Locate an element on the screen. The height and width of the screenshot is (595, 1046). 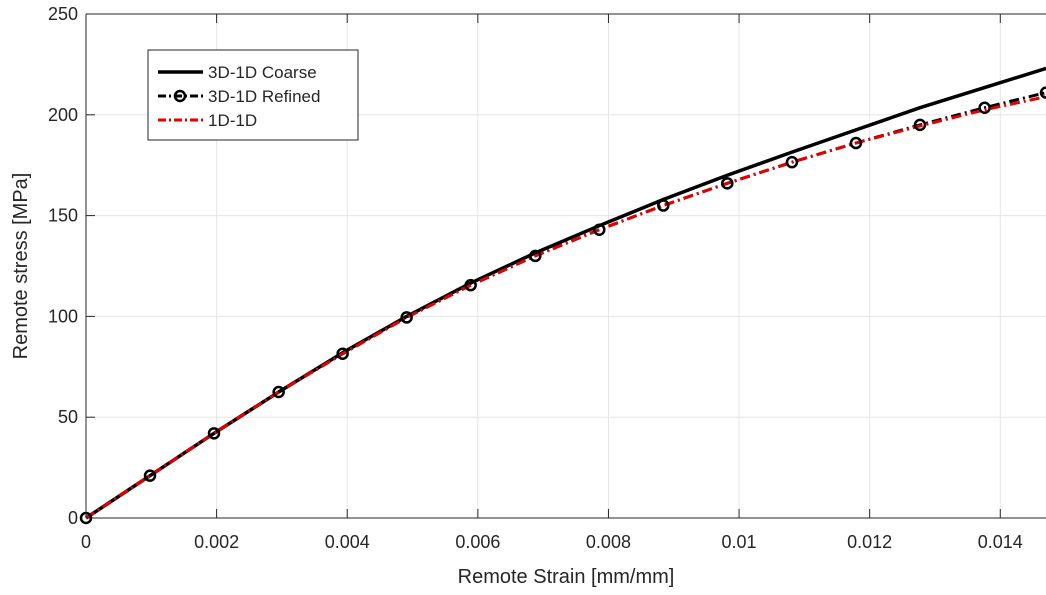
x-tick-label: 0 is located at coordinates (86, 542).